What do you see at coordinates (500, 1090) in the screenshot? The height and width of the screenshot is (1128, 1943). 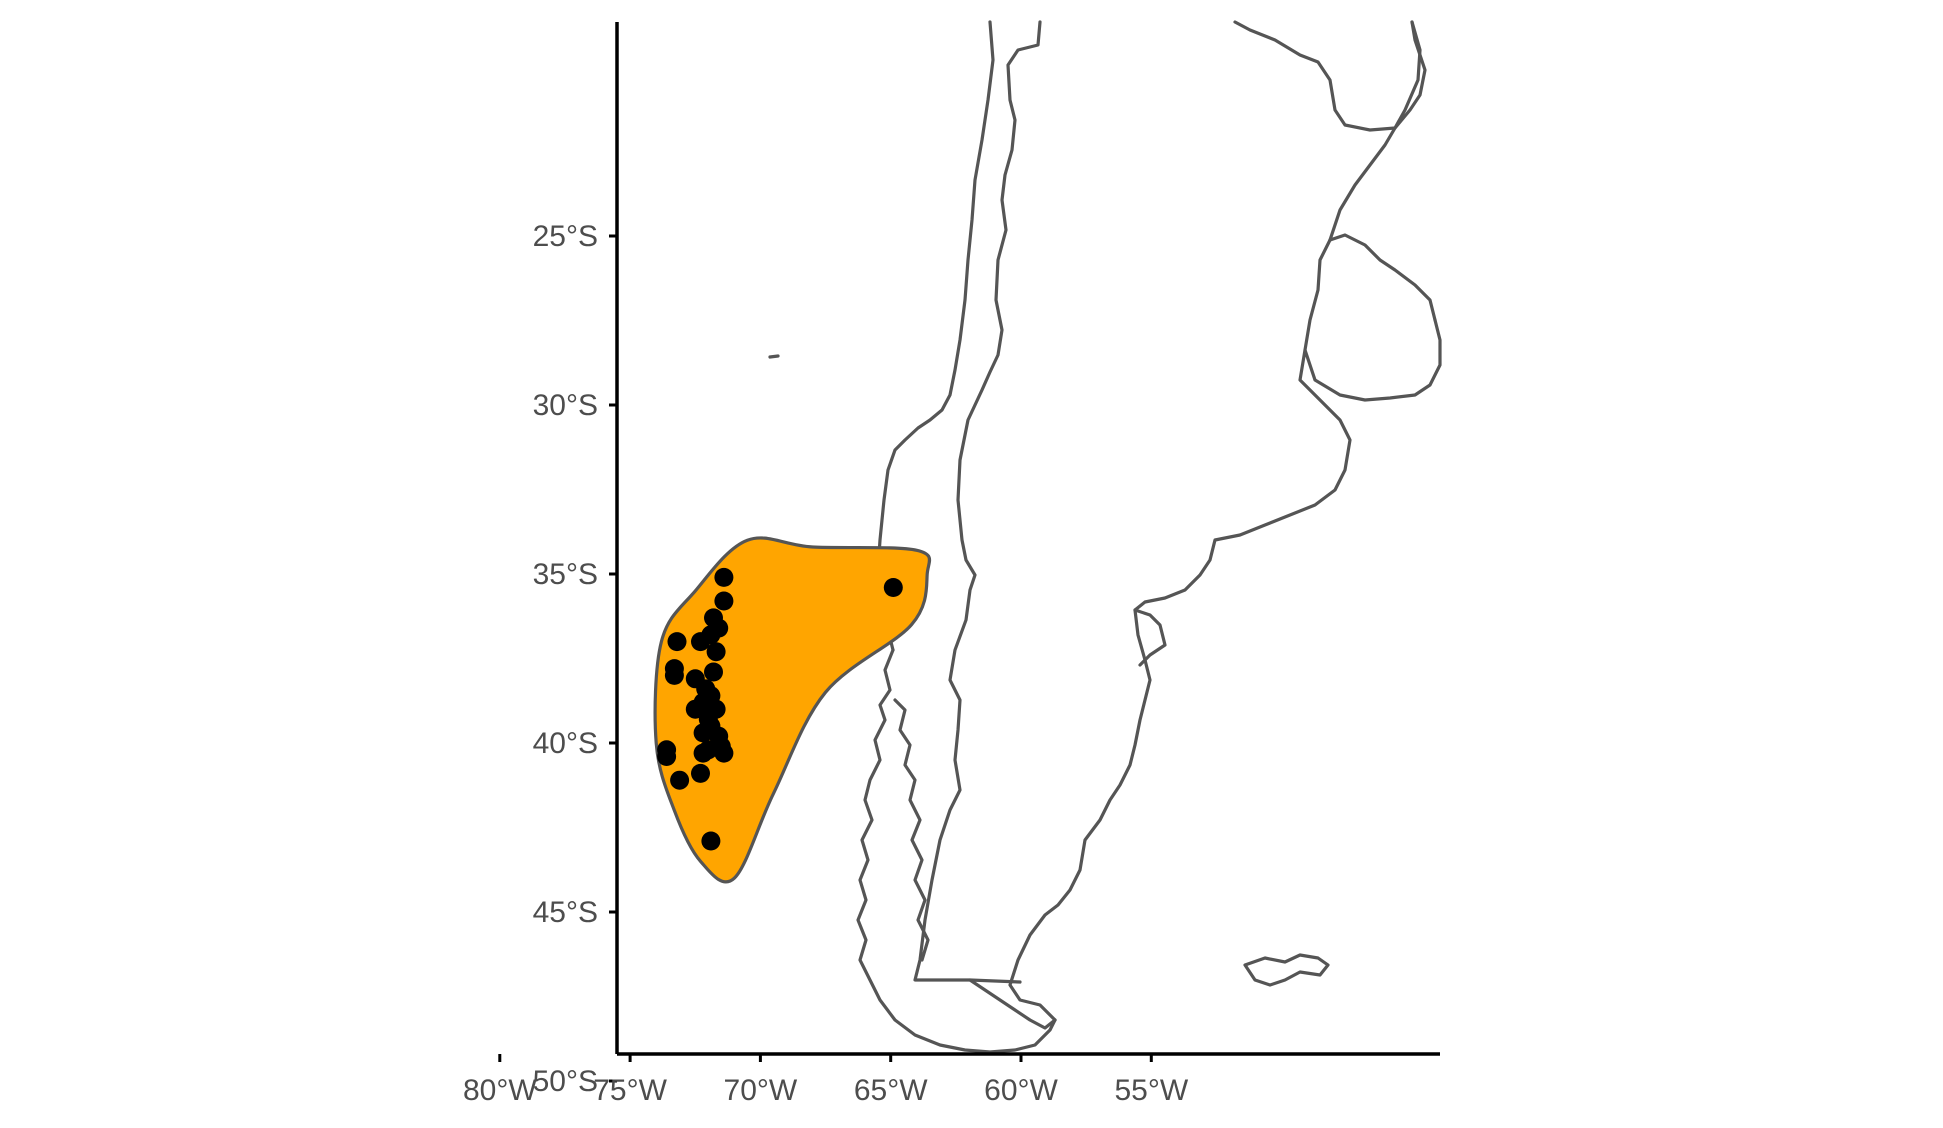 I see `x-tick-label: 80°W` at bounding box center [500, 1090].